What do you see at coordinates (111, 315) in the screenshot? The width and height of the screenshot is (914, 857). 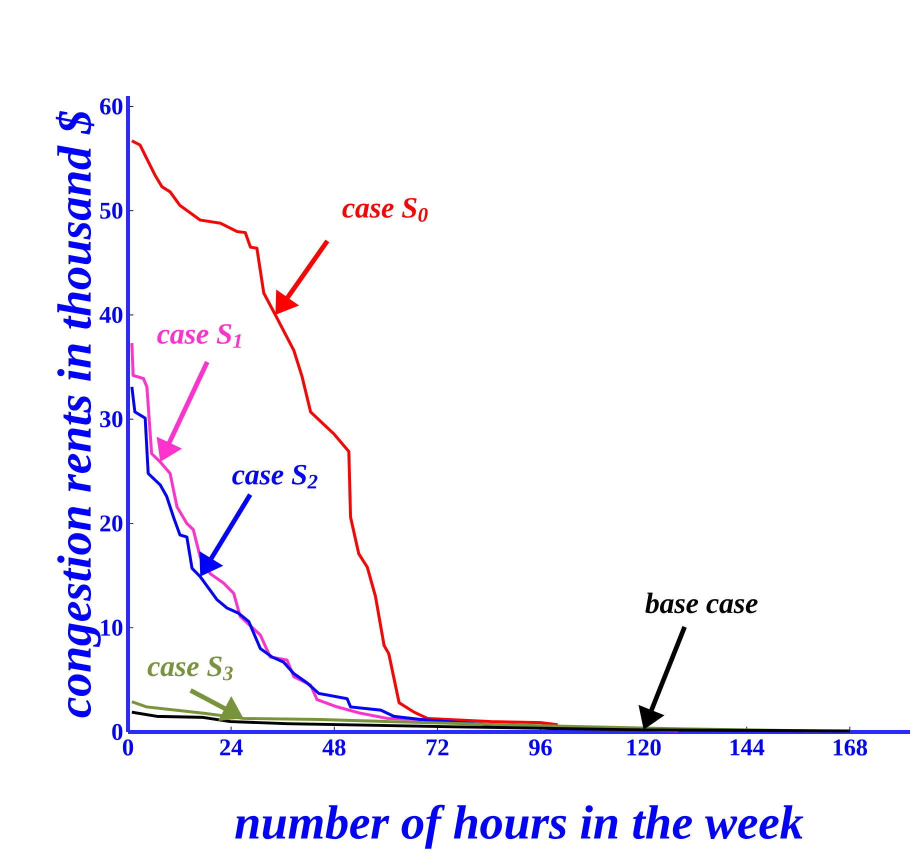 I see `y-tick-label: 40` at bounding box center [111, 315].